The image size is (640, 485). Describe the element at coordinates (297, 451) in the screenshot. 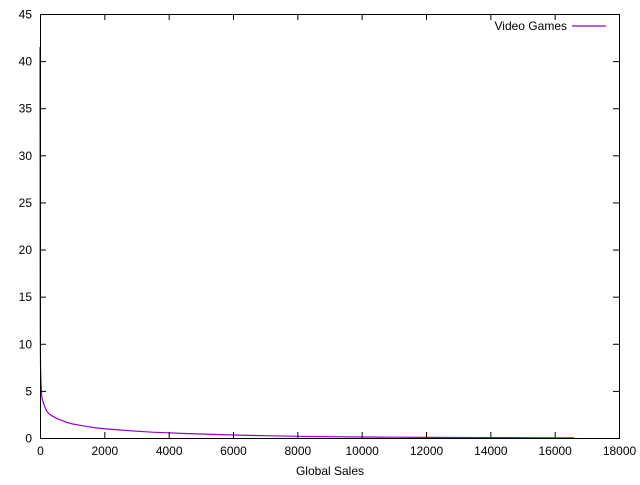

I see `x-tick-label: 8000` at that location.